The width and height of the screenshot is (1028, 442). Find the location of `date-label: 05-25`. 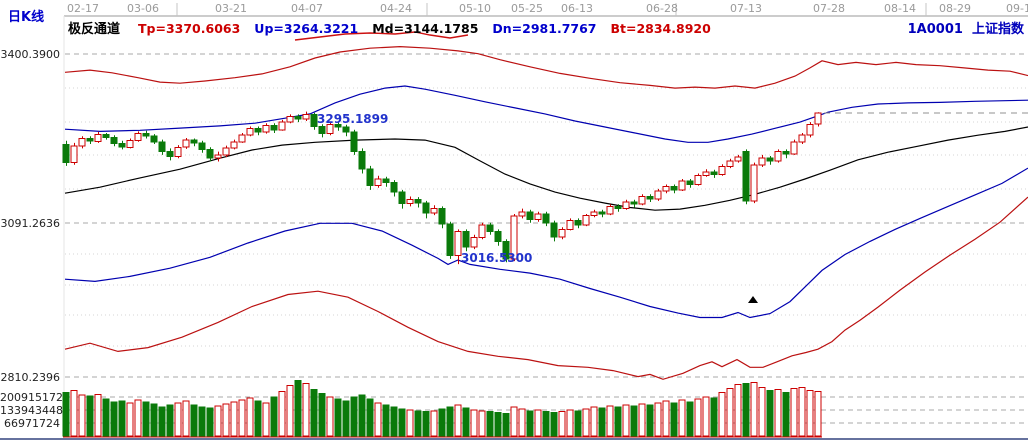

date-label: 05-25 is located at coordinates (527, 8).